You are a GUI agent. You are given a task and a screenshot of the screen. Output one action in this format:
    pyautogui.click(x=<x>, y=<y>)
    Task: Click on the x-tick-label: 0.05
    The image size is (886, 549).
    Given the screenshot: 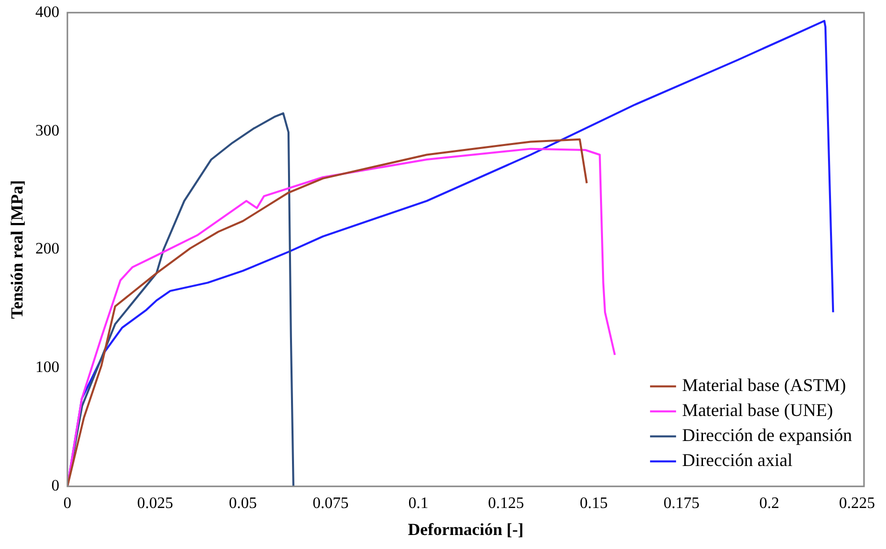 What is the action you would take?
    pyautogui.click(x=242, y=503)
    